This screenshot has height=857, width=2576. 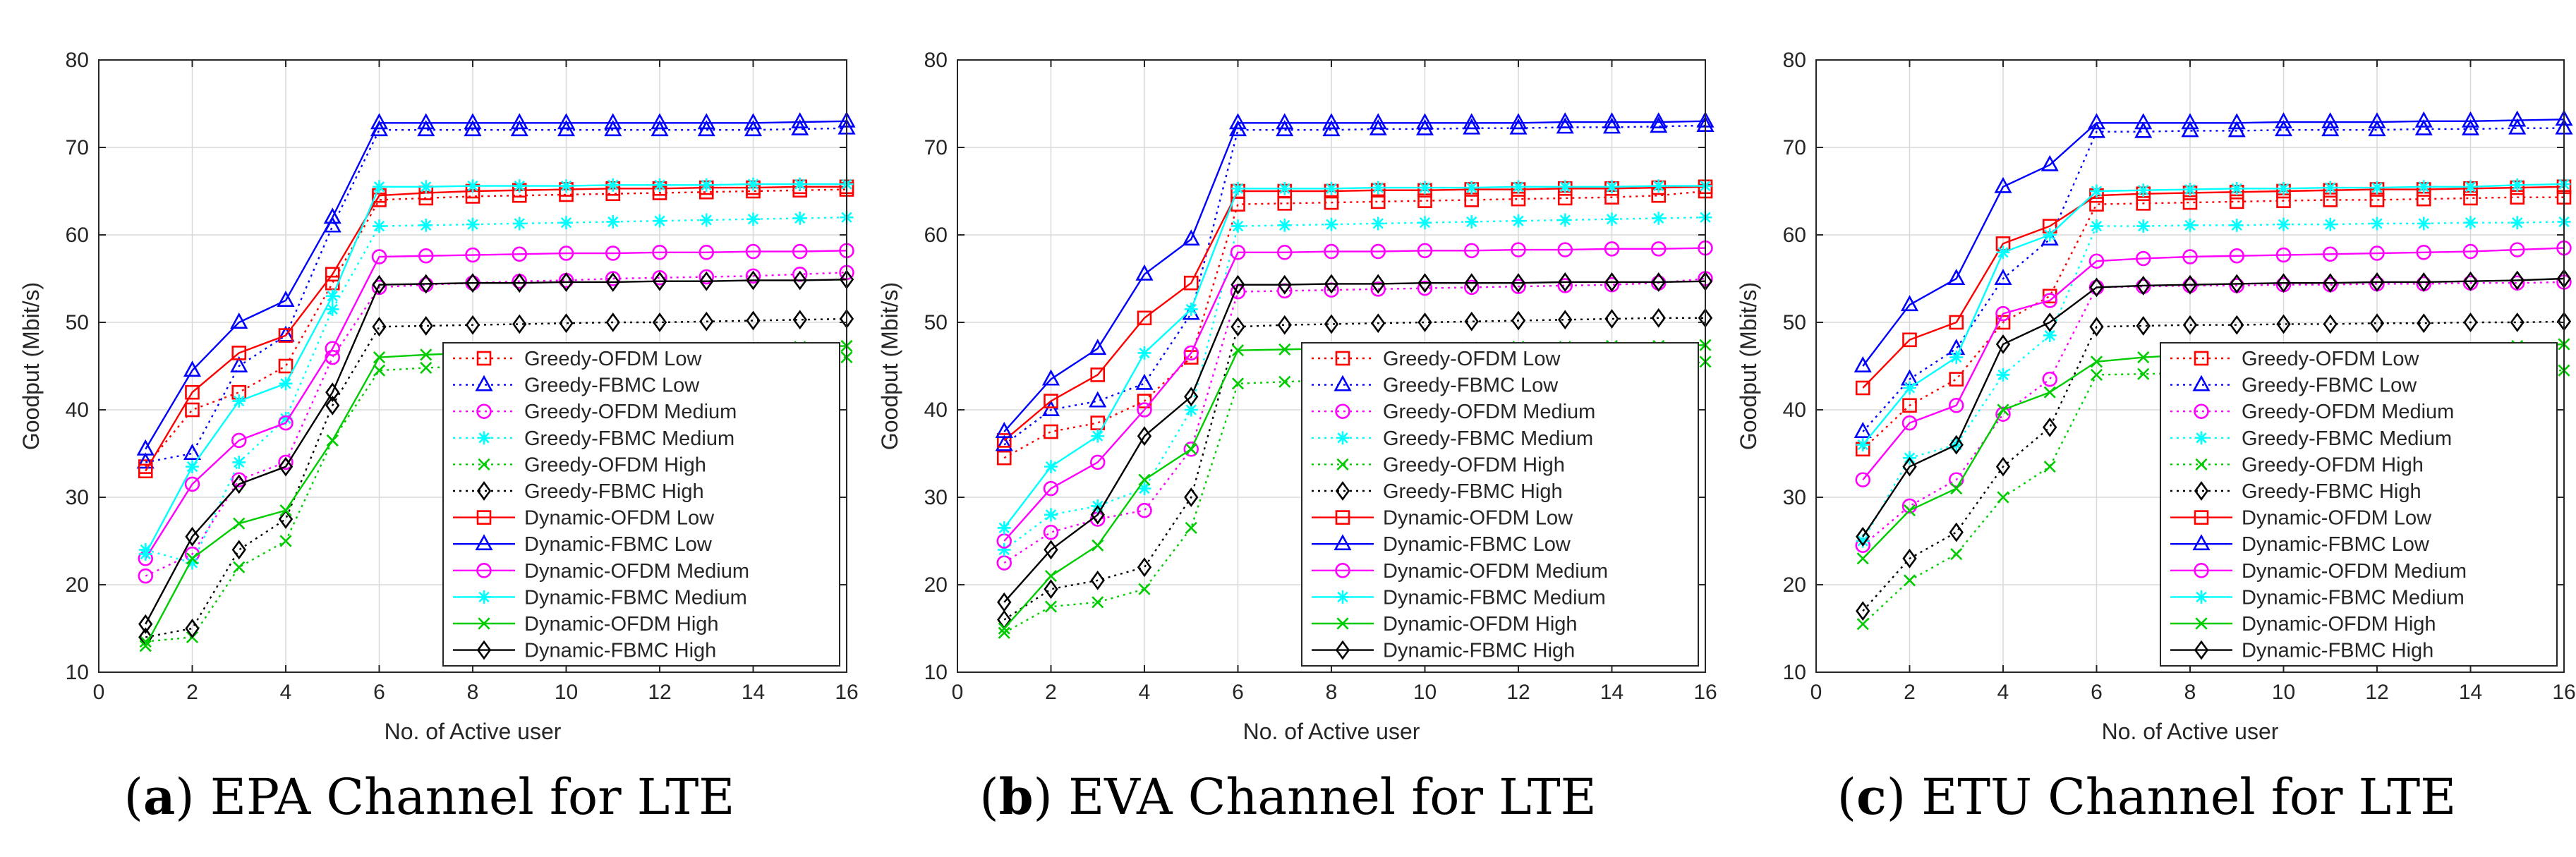 I want to click on legend-item: Greedy-OFDM Medium, so click(x=1454, y=412).